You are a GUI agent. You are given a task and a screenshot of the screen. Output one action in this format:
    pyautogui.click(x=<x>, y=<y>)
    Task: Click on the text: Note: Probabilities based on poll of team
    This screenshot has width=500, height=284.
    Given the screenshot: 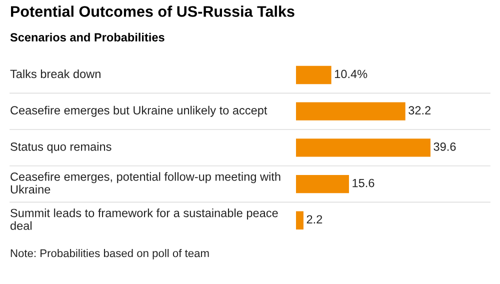 What is the action you would take?
    pyautogui.click(x=109, y=254)
    